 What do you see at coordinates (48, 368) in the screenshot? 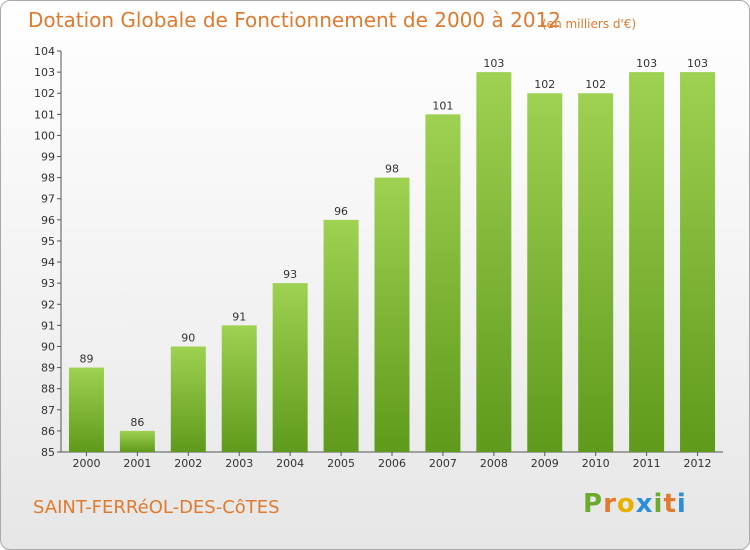
I see `y-tick-label: 89` at bounding box center [48, 368].